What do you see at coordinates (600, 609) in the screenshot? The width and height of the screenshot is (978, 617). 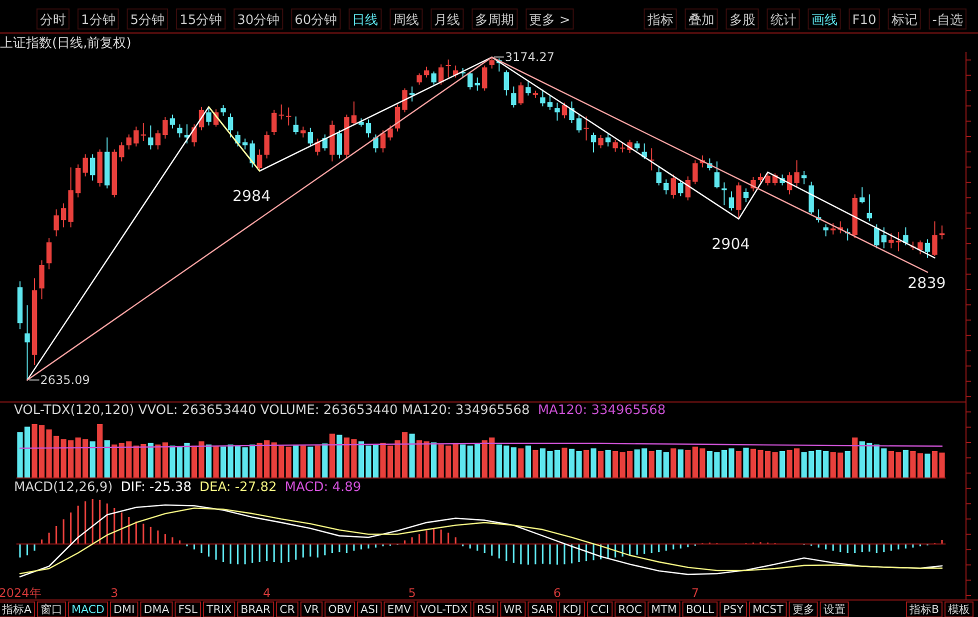 I see `category-label: CCI` at bounding box center [600, 609].